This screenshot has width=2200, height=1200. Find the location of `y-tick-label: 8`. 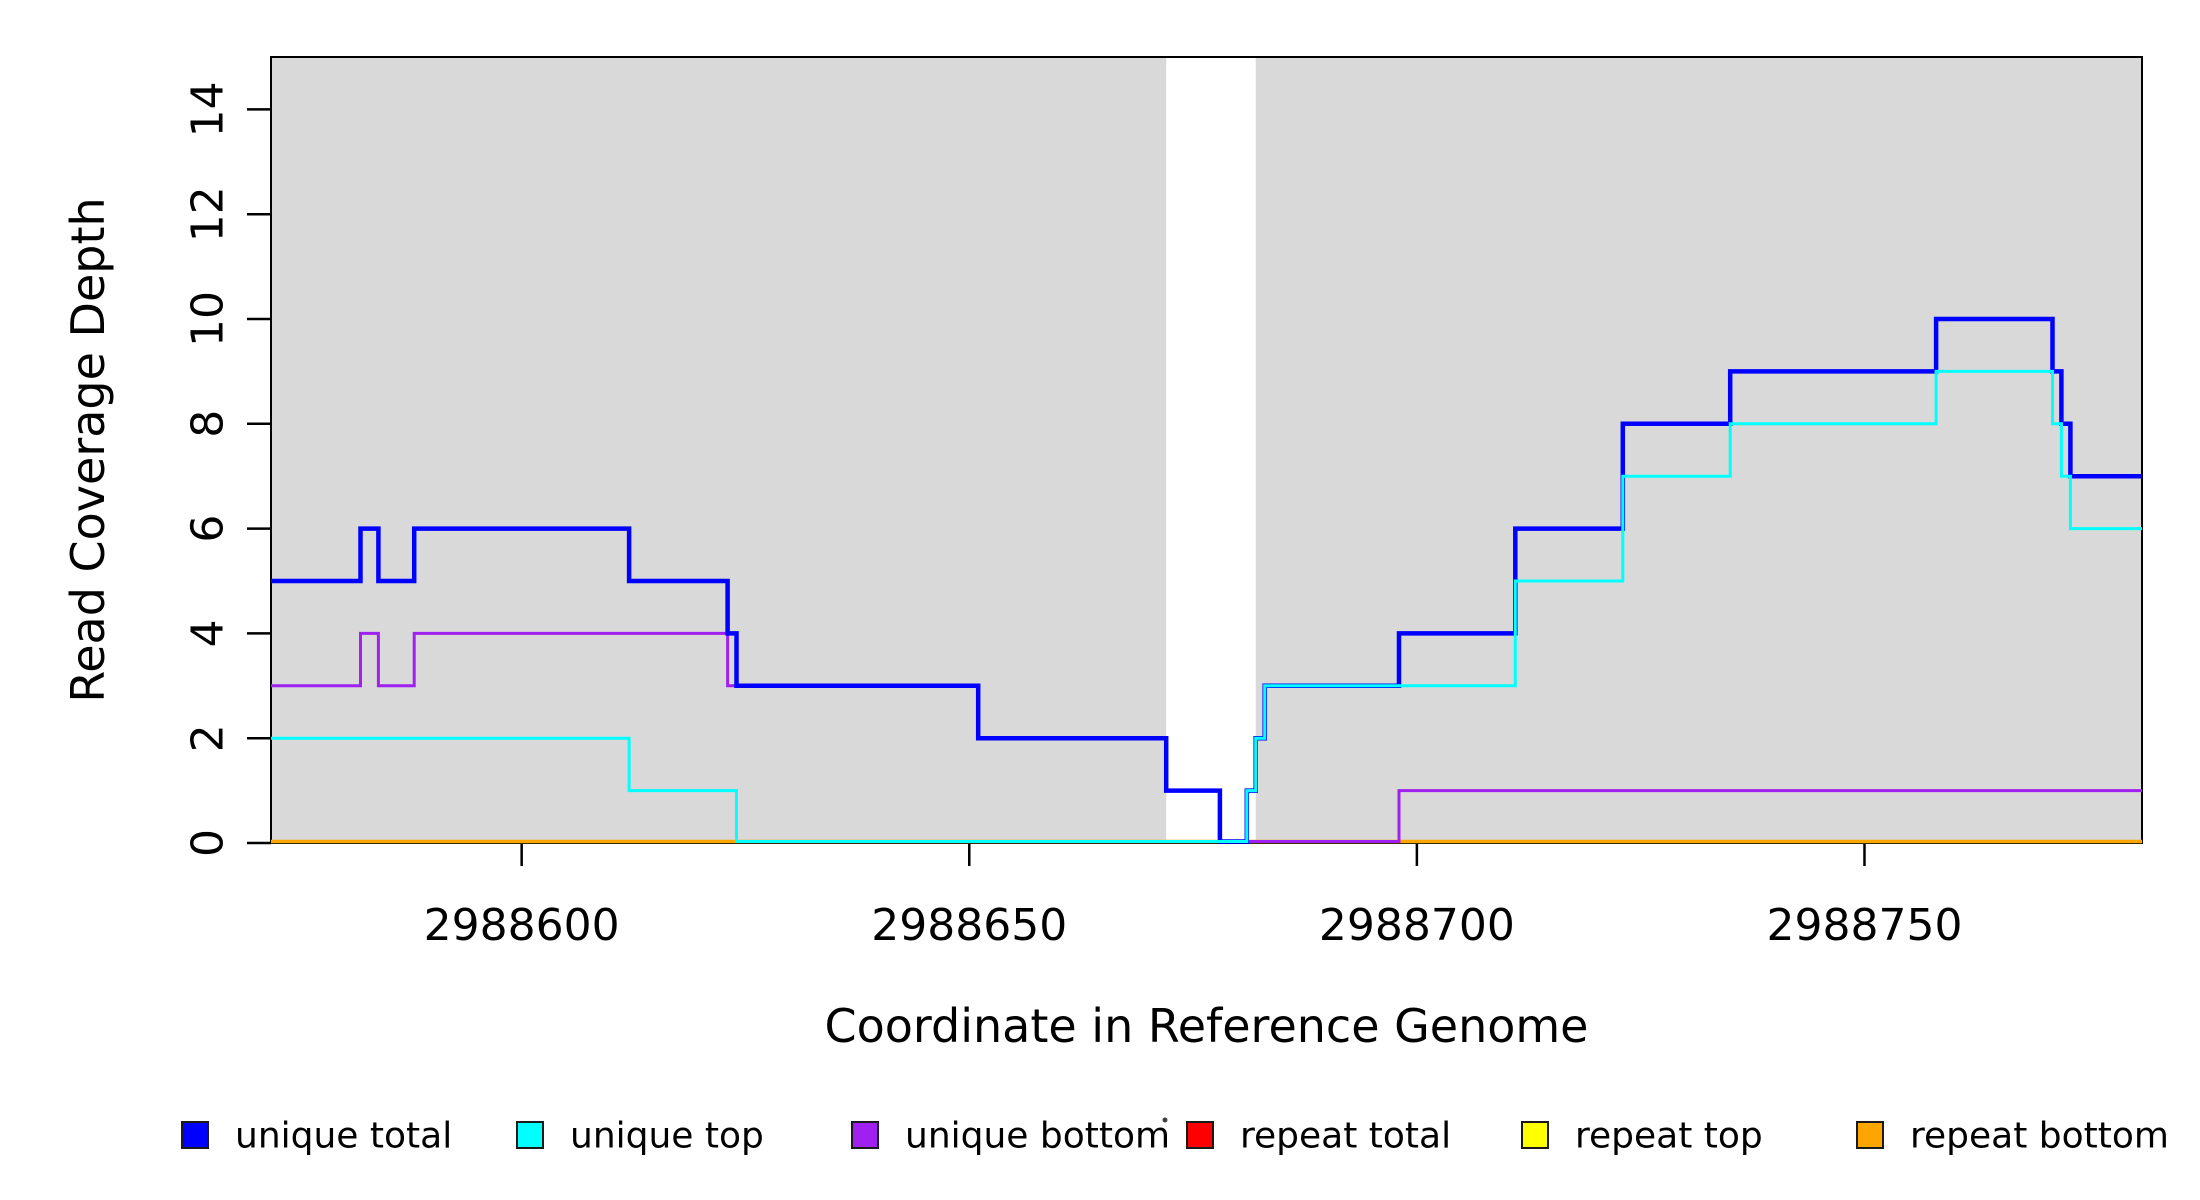

y-tick-label: 8 is located at coordinates (208, 424).